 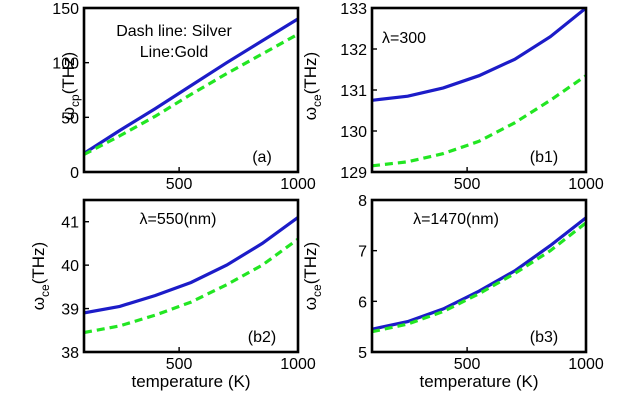 I want to click on y-tick-label: 6, so click(x=362, y=302).